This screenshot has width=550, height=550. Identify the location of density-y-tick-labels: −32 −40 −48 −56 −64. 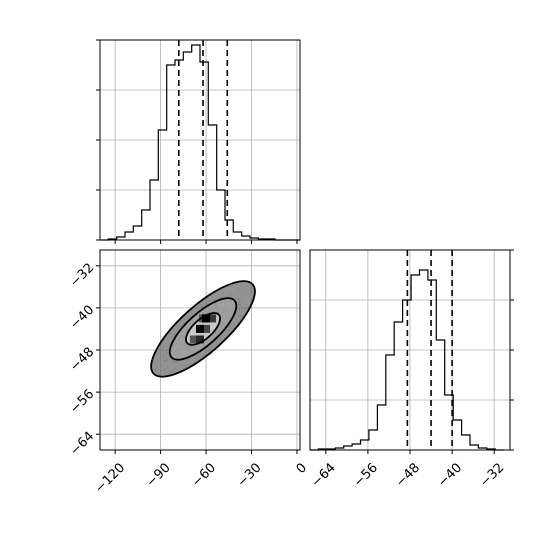
(82, 359).